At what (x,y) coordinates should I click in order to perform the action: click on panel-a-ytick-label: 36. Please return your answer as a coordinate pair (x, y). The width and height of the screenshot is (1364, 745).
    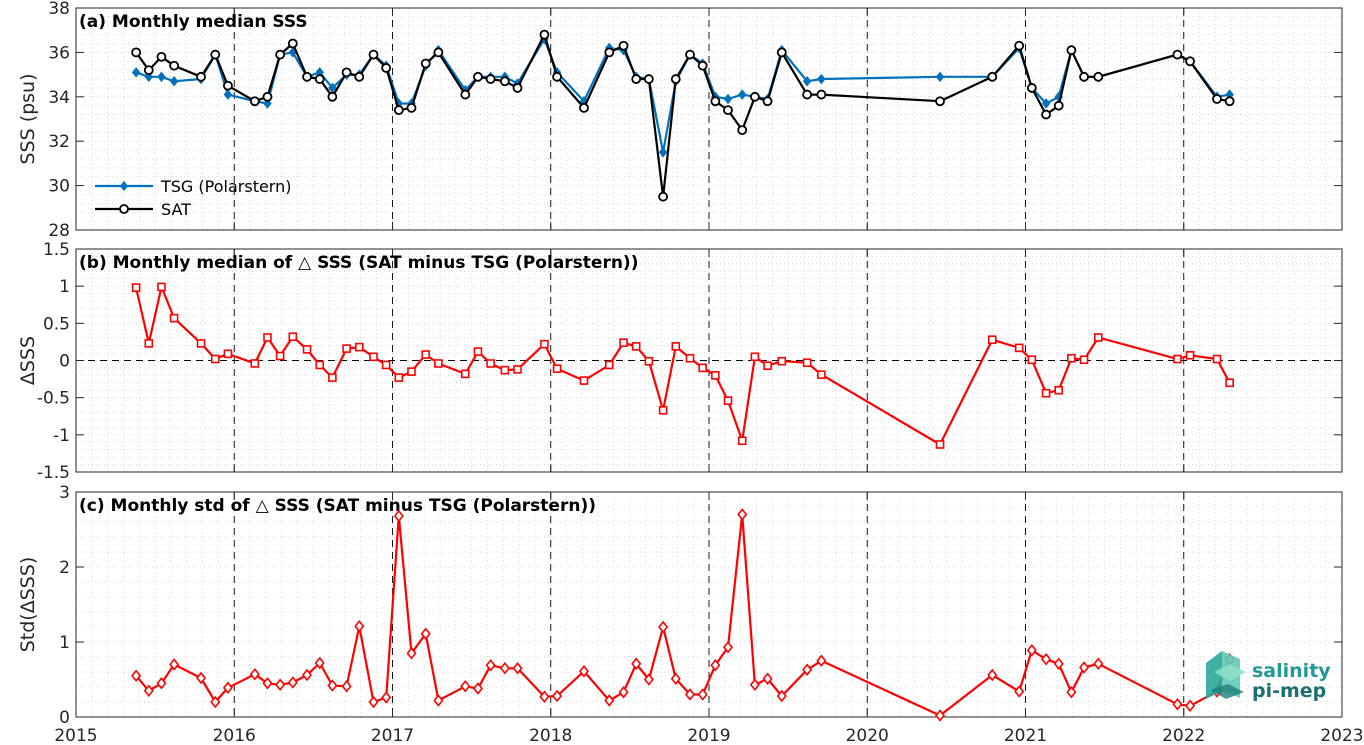
    Looking at the image, I should click on (59, 53).